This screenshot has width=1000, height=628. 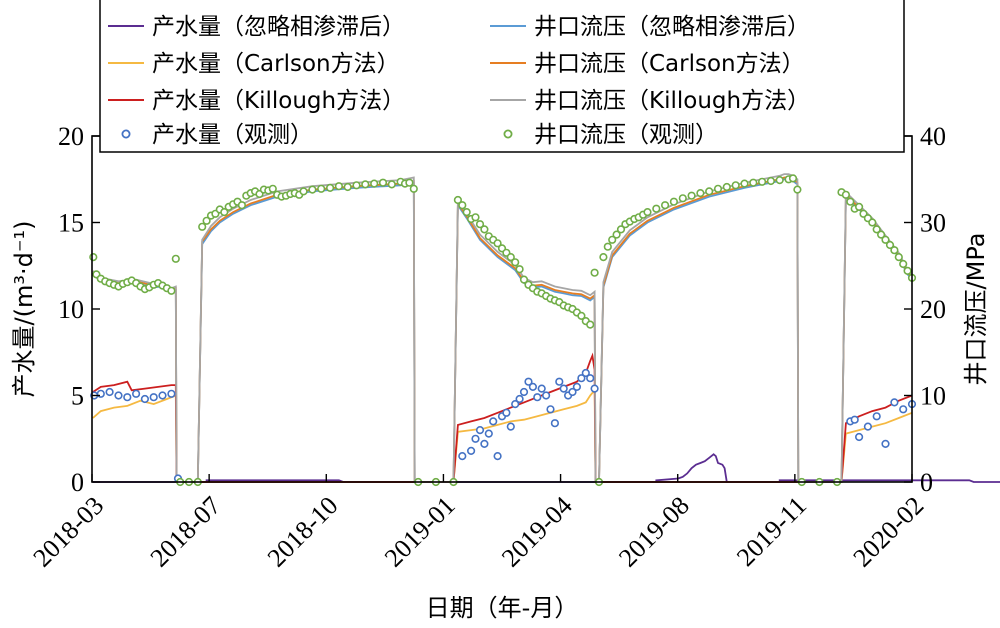 I want to click on y-axis-right-label: 井口流压/MPa, so click(x=976, y=309).